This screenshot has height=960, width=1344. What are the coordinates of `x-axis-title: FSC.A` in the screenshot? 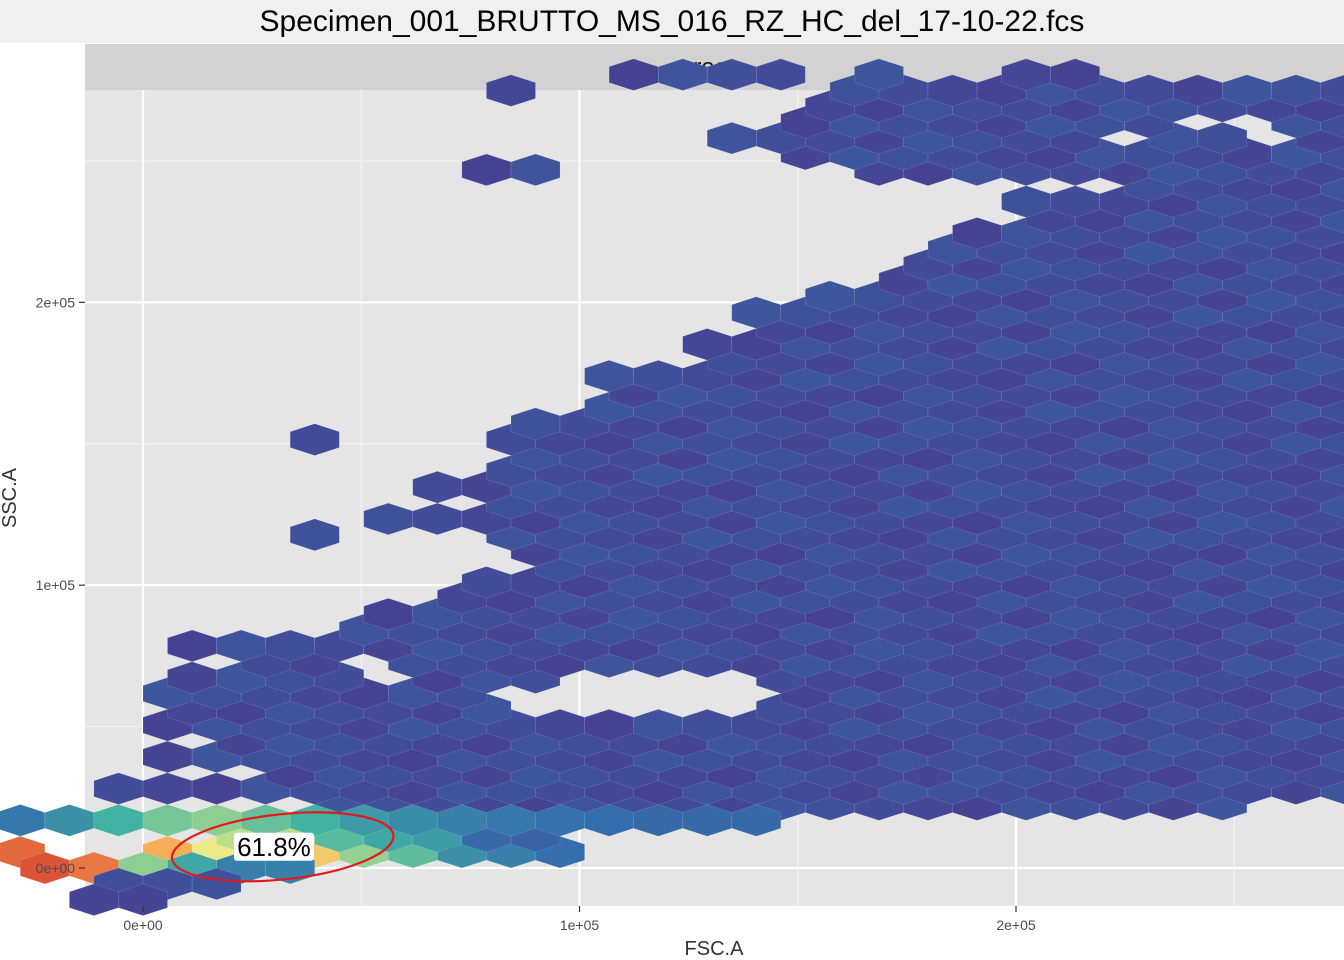 It's located at (715, 949).